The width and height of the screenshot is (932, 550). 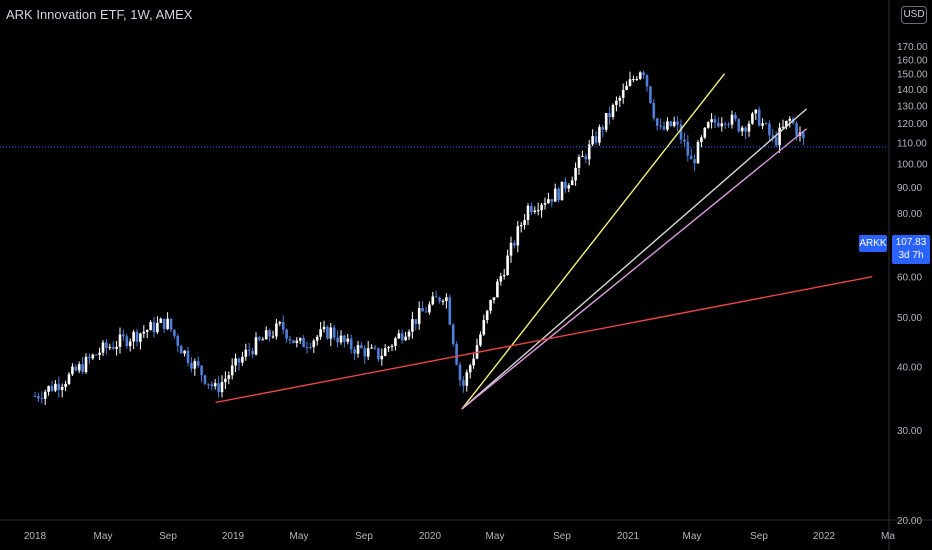 I want to click on currency-button: USD, so click(x=914, y=15).